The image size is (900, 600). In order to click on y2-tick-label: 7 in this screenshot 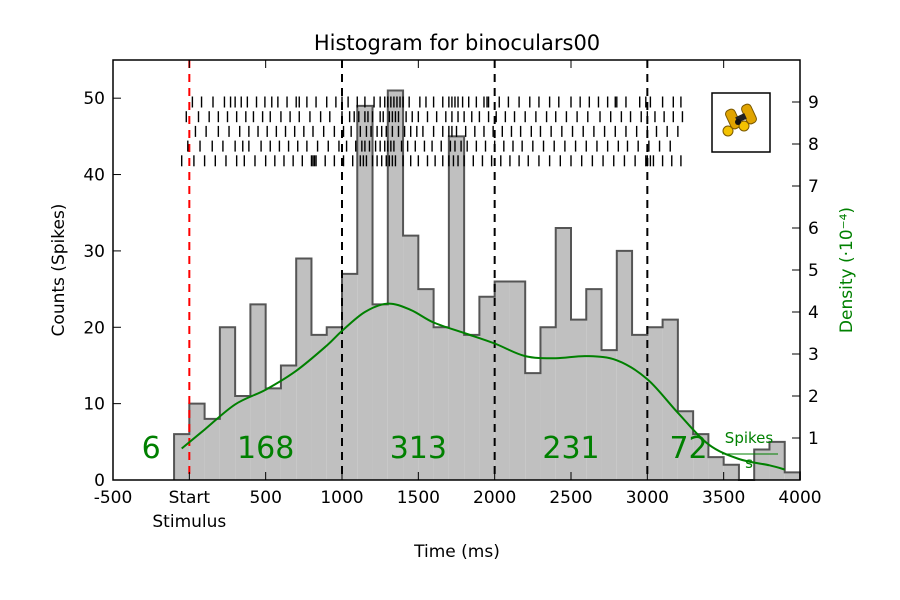, I will do `click(813, 187)`.